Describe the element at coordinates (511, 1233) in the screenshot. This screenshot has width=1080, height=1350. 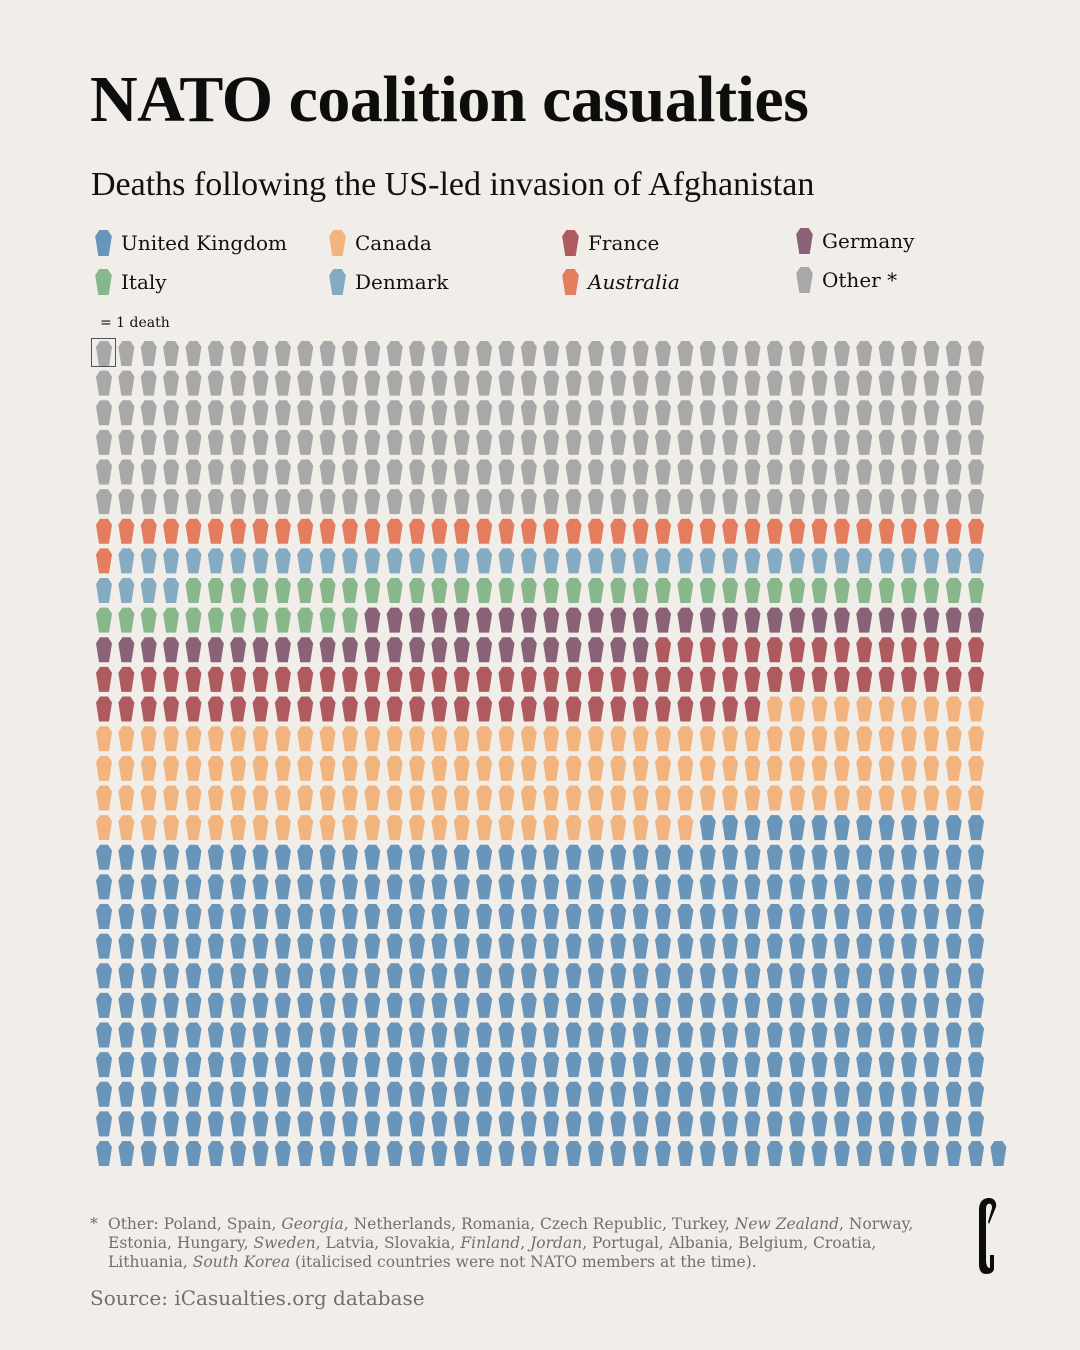
I see `footnote-segment: , Norway, Estonia, Hungary,` at that location.